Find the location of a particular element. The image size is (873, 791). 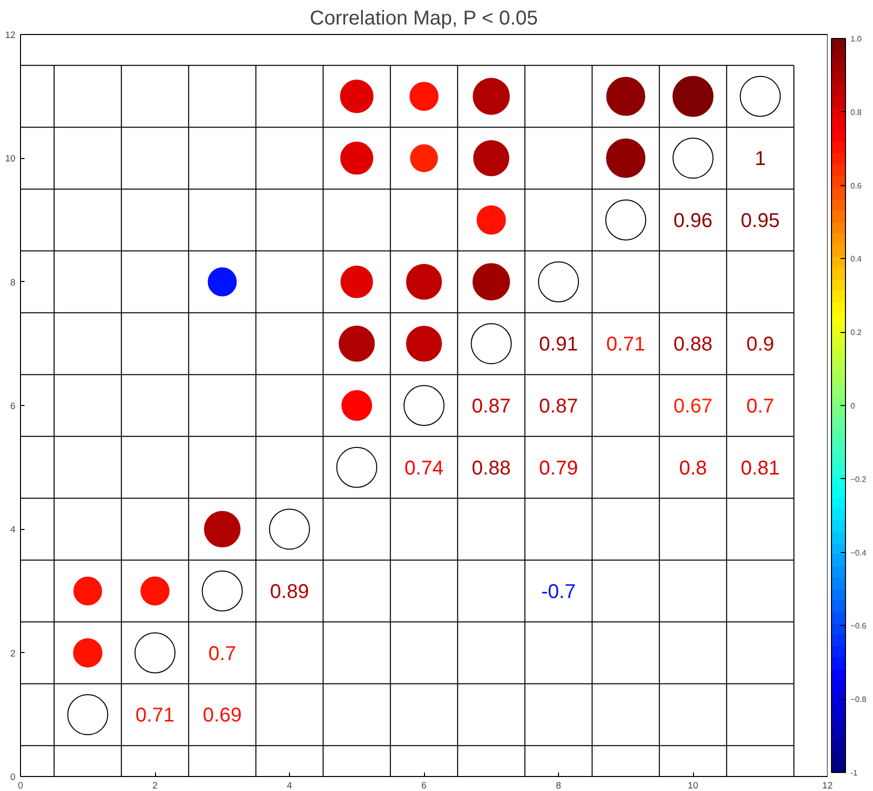

annotation: 0.8 is located at coordinates (693, 468).